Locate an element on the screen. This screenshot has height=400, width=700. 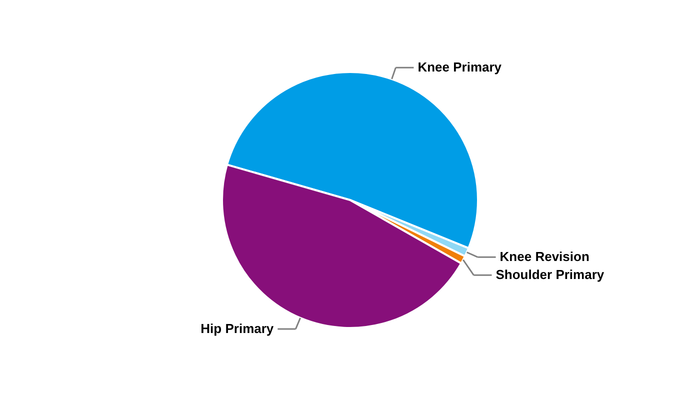
slice-label: Knee Primary is located at coordinates (460, 67).